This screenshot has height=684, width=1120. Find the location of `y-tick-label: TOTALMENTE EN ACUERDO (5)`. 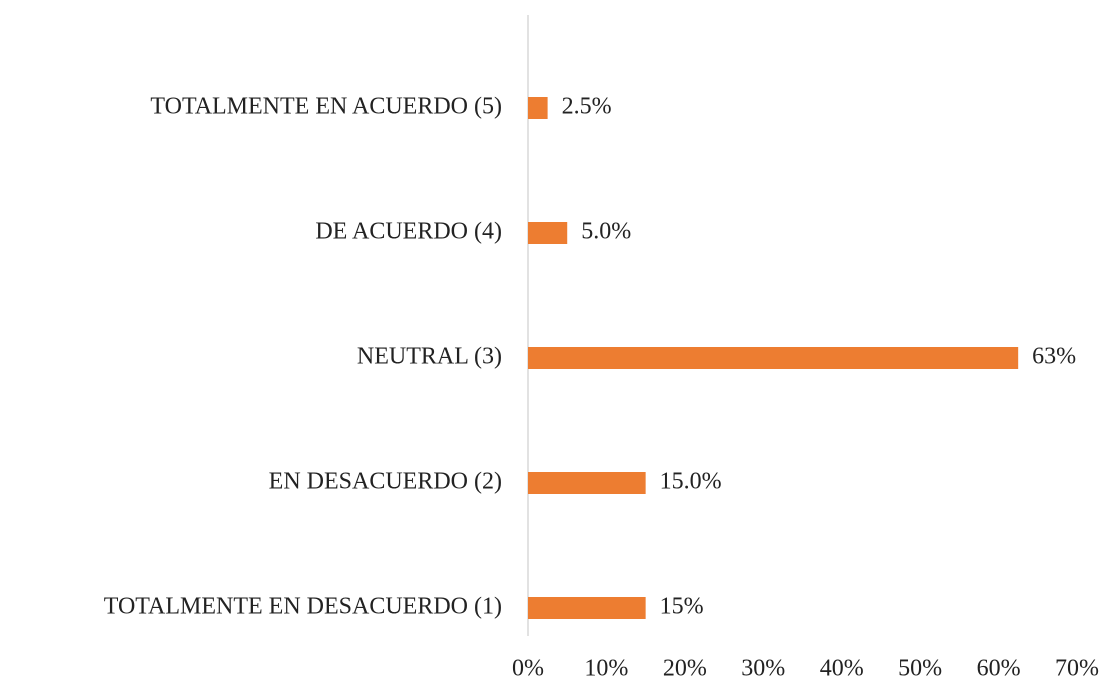

y-tick-label: TOTALMENTE EN ACUERDO (5) is located at coordinates (326, 107).